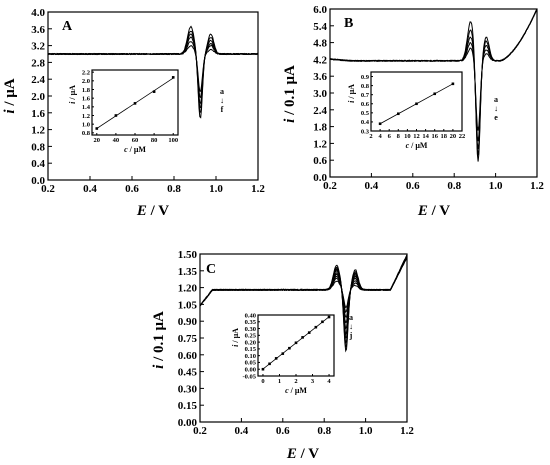 The image size is (550, 465). Describe the element at coordinates (262, 381) in the screenshot. I see `inset-xtick-label: 0` at that location.